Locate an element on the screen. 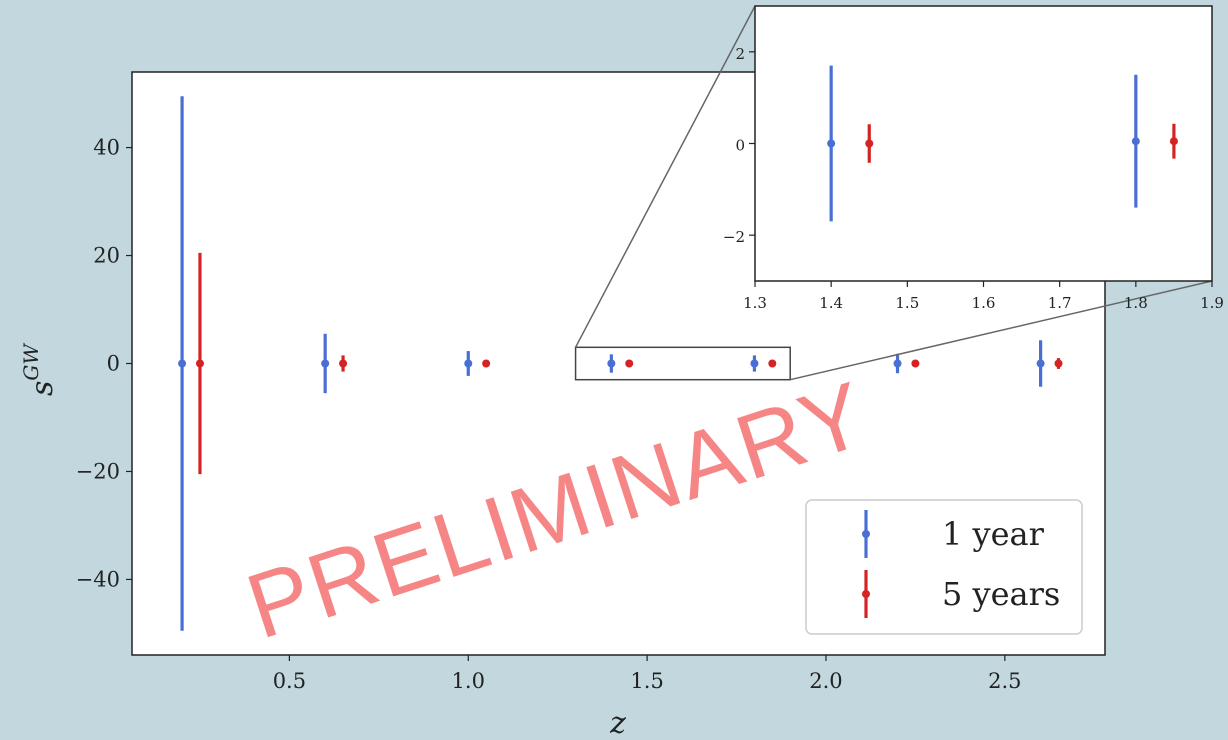 The width and height of the screenshot is (1228, 740). x-tick-label: 1.8 is located at coordinates (1136, 303).